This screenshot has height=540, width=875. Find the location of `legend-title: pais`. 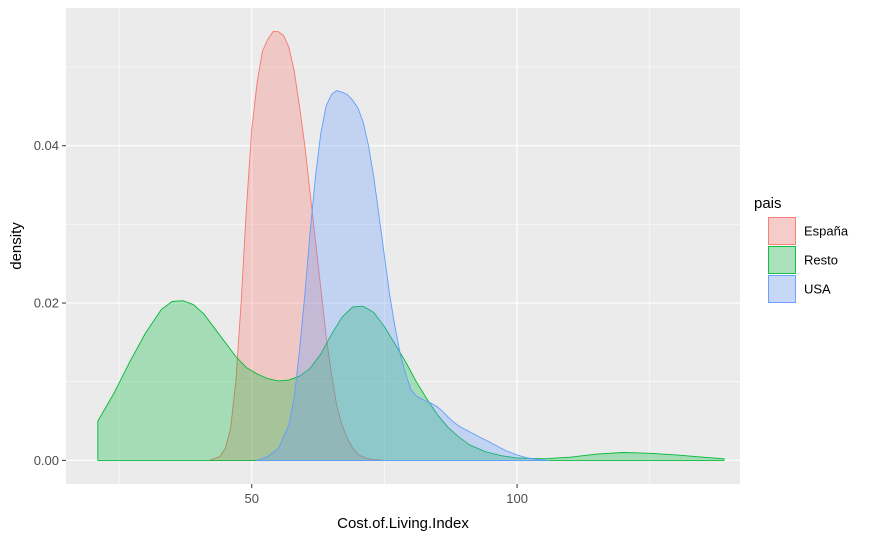

legend-title: pais is located at coordinates (768, 203).